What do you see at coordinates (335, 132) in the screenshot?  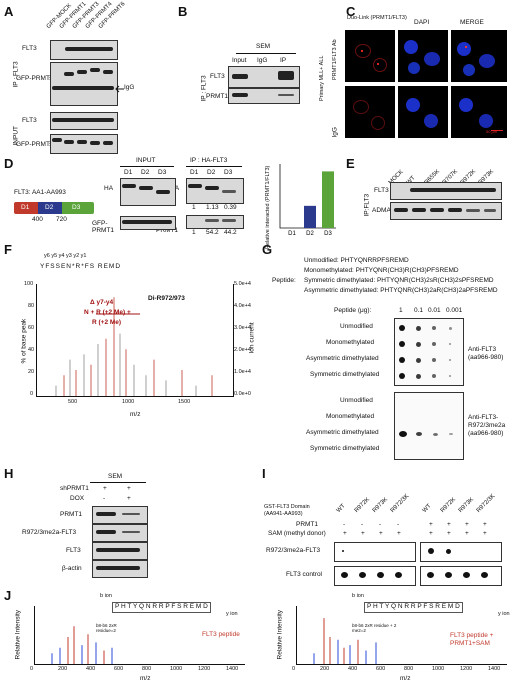 I see `row-label: IgG` at bounding box center [335, 132].